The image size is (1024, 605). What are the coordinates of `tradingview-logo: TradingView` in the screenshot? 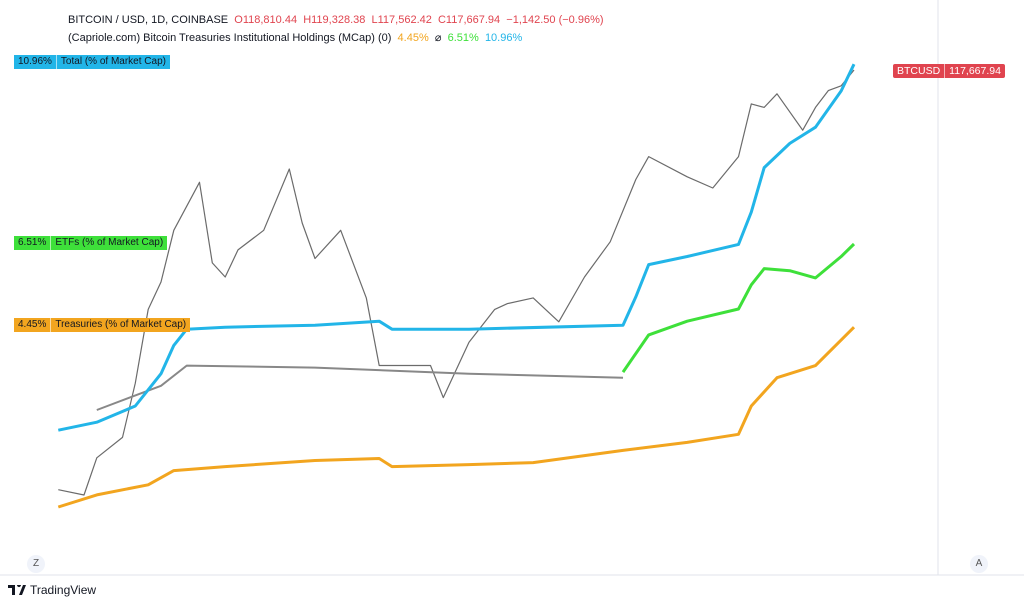 It's located at (52, 590).